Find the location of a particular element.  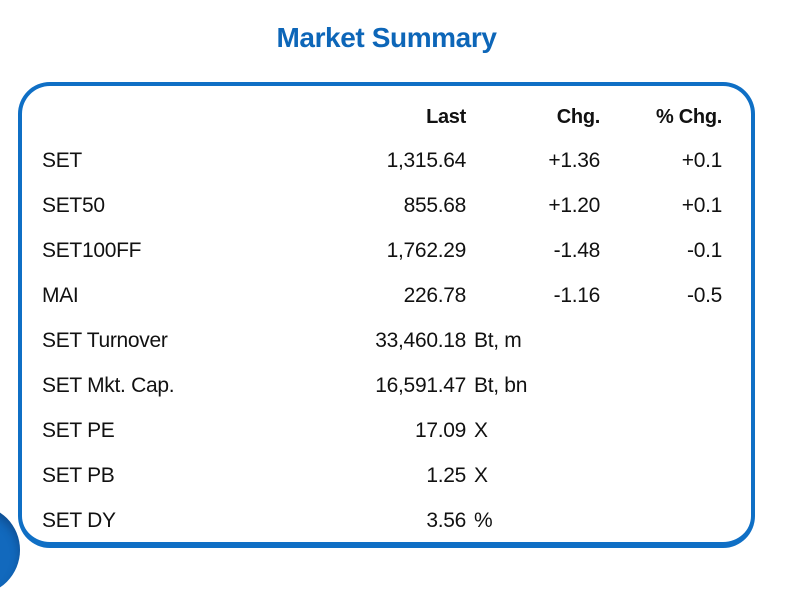

column-header-last: Last is located at coordinates (446, 116).